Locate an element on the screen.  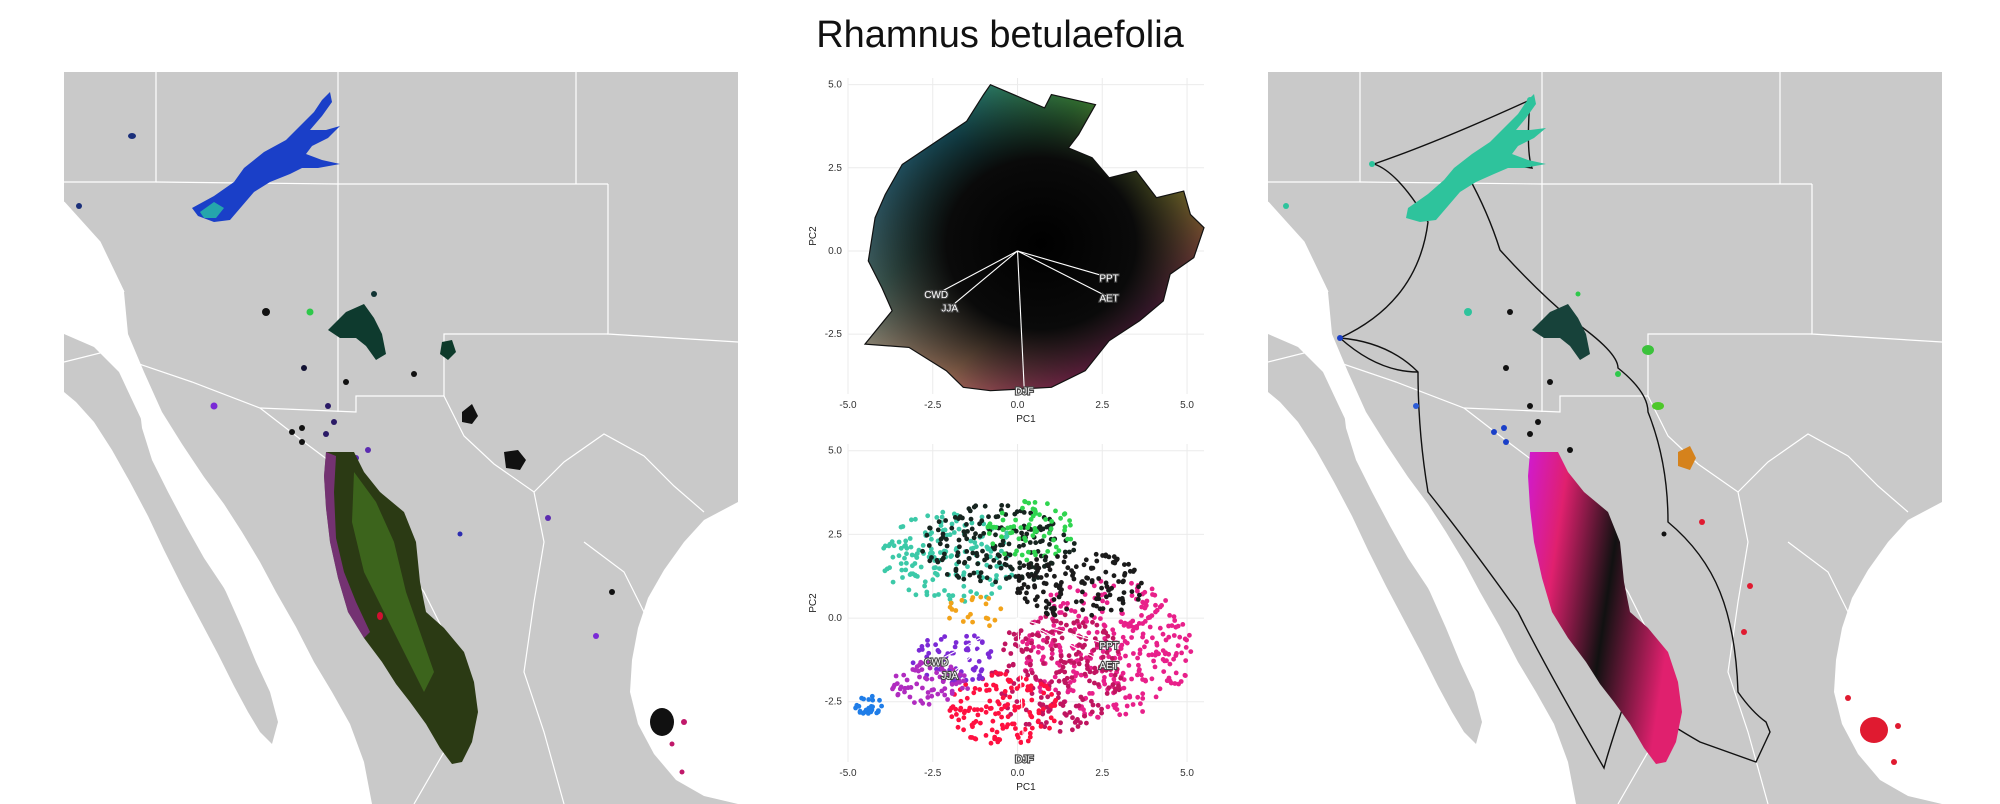
x-tick-label: 5.0 is located at coordinates (1187, 773).